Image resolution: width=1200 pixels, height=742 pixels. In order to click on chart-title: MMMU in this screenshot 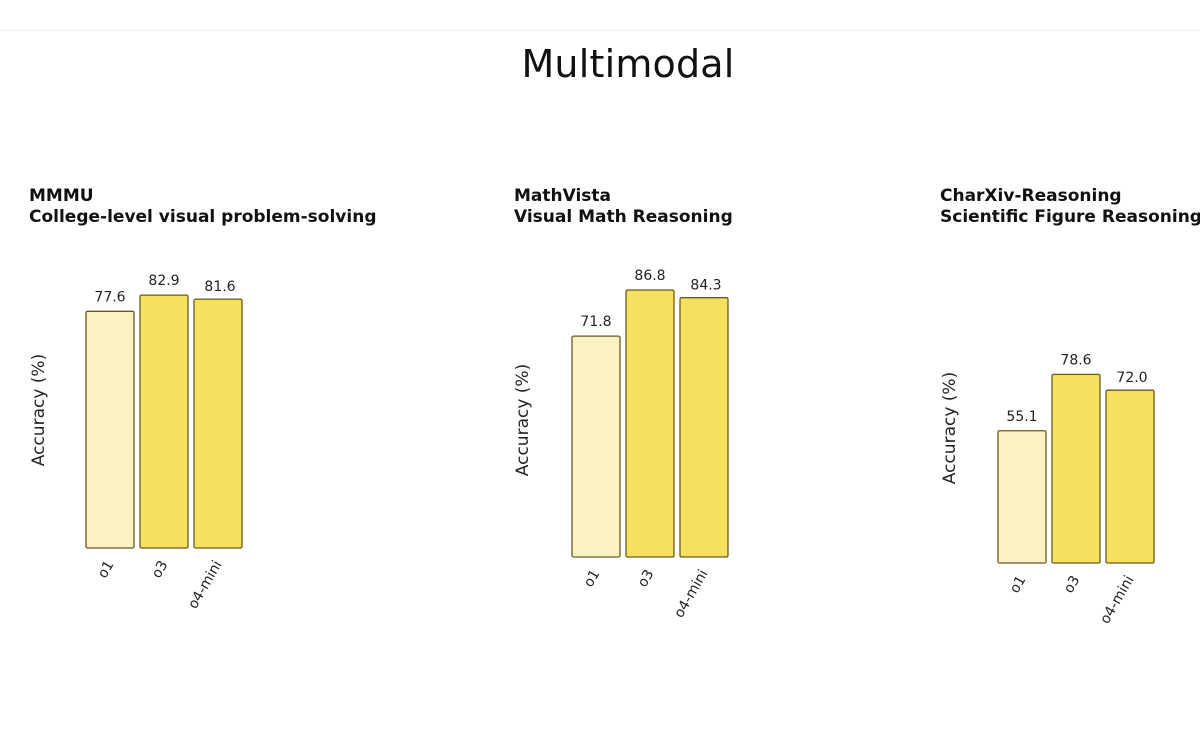, I will do `click(61, 196)`.